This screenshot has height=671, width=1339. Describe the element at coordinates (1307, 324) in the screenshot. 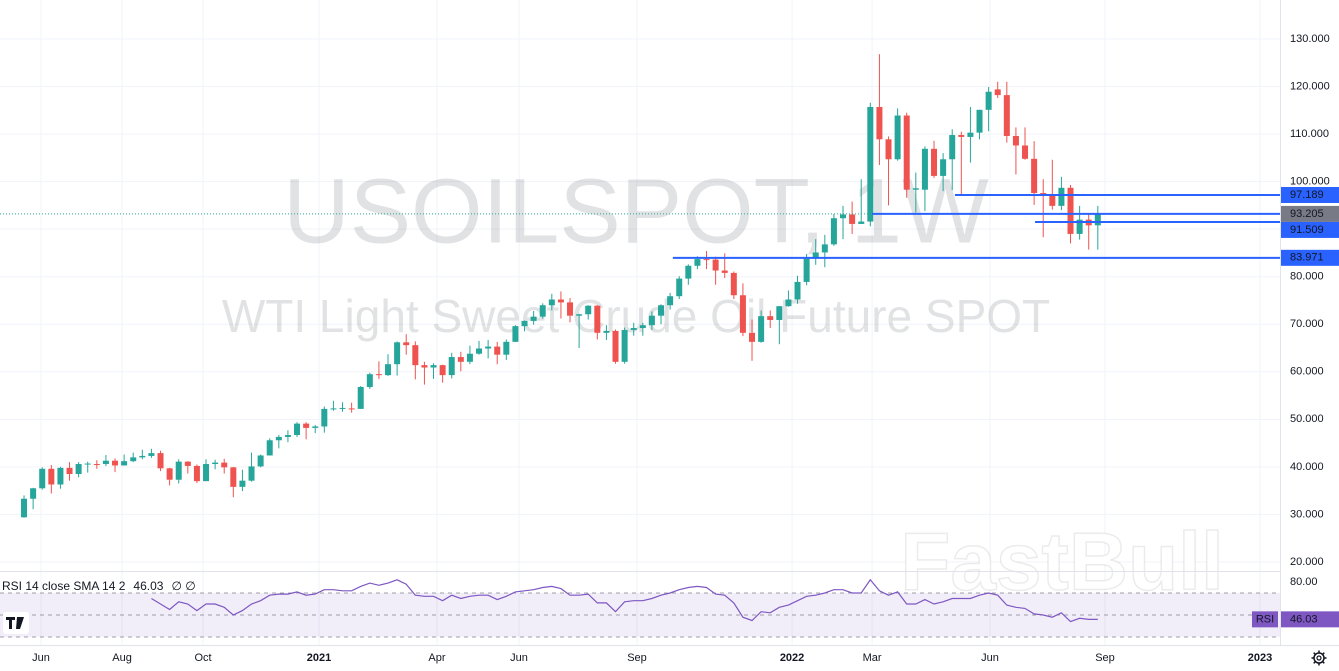

I see `y-tick-label: 70.000` at that location.